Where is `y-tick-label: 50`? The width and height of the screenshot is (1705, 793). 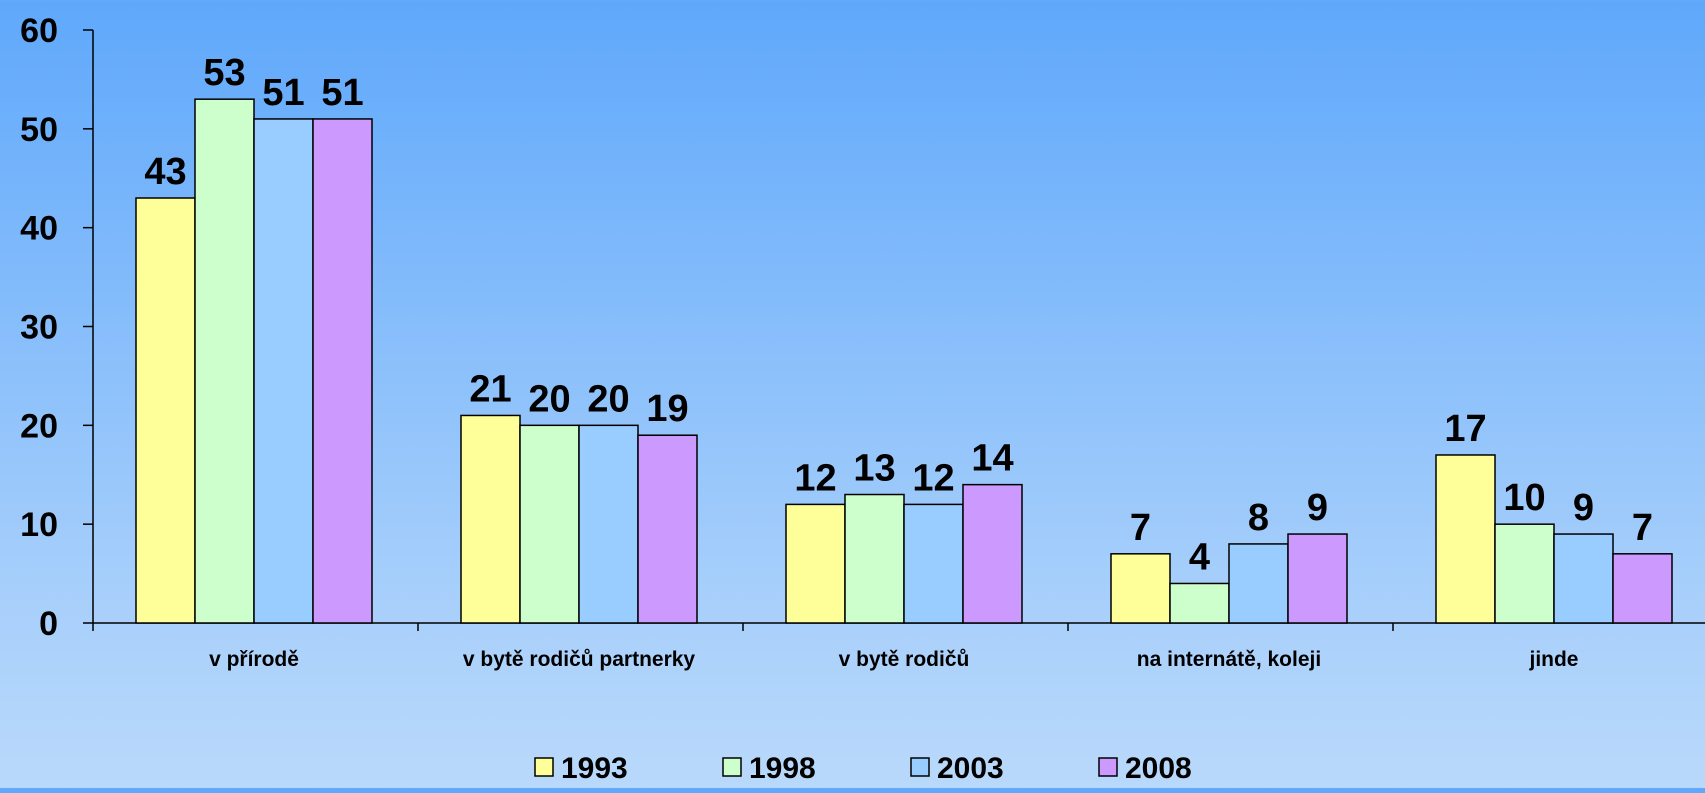 y-tick-label: 50 is located at coordinates (39, 130).